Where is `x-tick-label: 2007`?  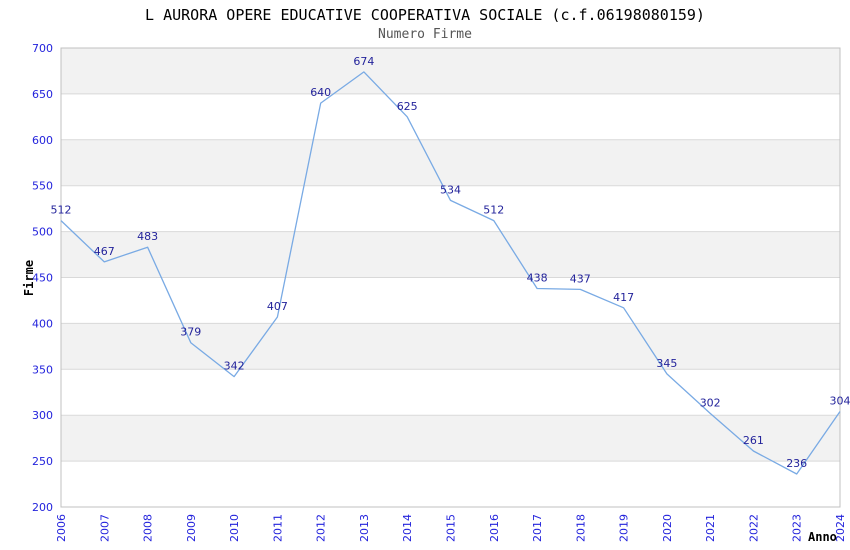 x-tick-label: 2007 is located at coordinates (104, 528).